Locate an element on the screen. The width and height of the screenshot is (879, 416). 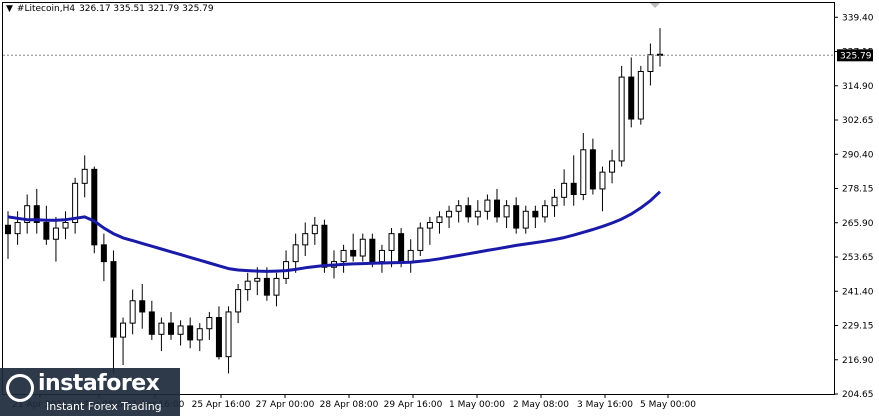
scroll-marker-icon is located at coordinates (655, 5).